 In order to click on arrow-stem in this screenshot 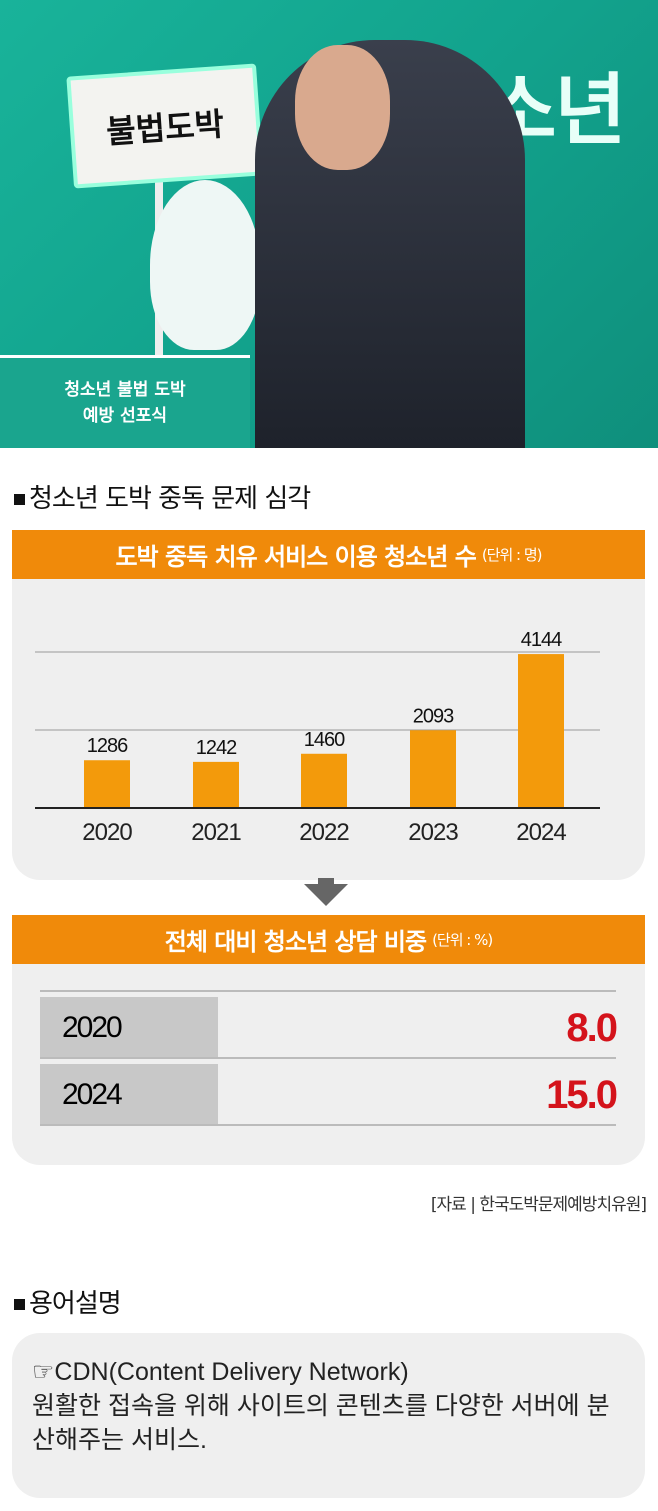, I will do `click(326, 882)`.